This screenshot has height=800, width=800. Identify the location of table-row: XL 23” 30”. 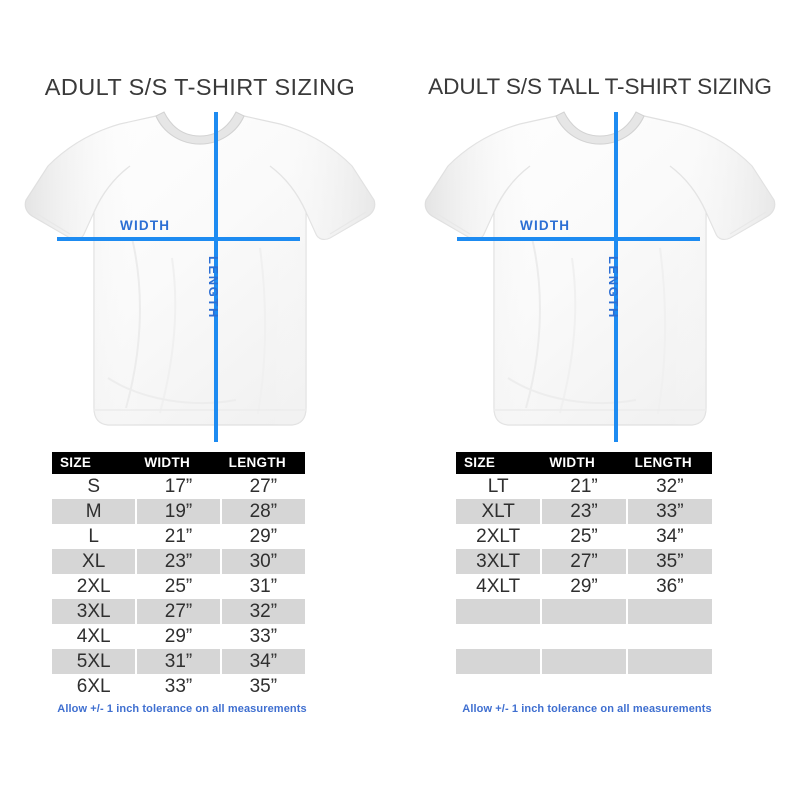
(178, 561).